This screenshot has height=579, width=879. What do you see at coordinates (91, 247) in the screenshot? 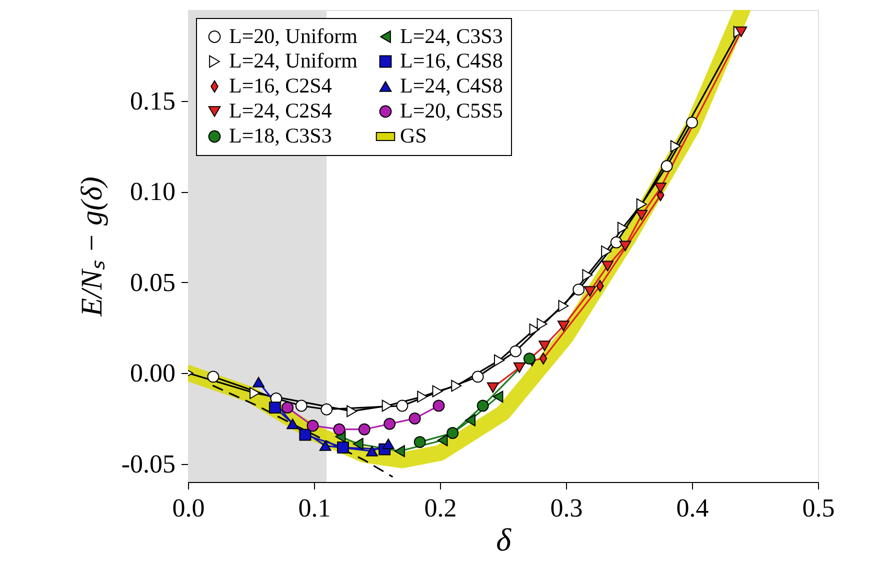
I see `y-axis-title: E/Nₛ − g(δ)` at bounding box center [91, 247].